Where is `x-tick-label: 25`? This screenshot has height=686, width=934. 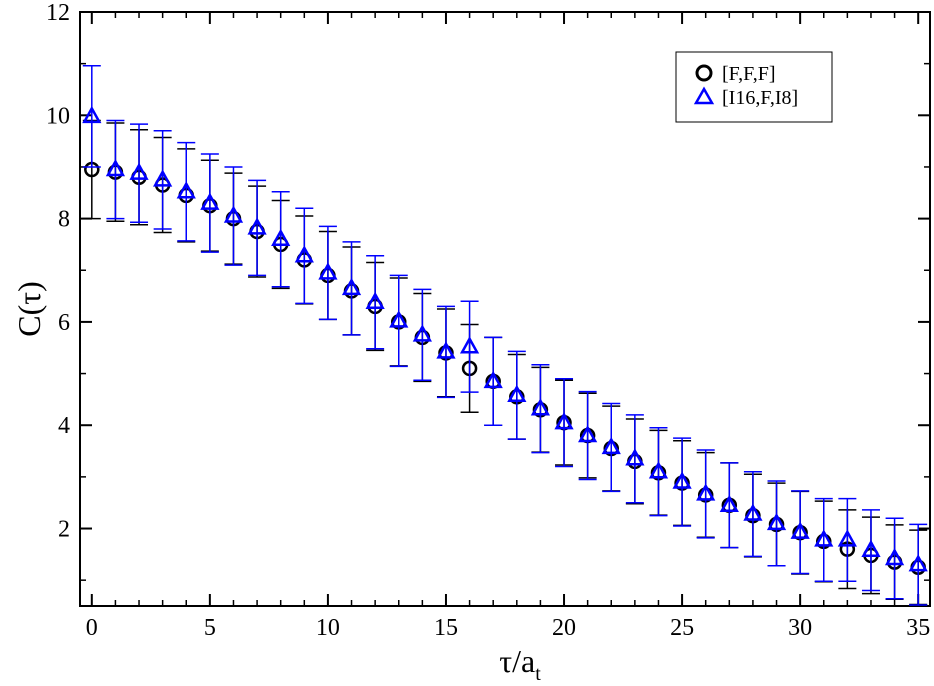 x-tick-label: 25 is located at coordinates (682, 628).